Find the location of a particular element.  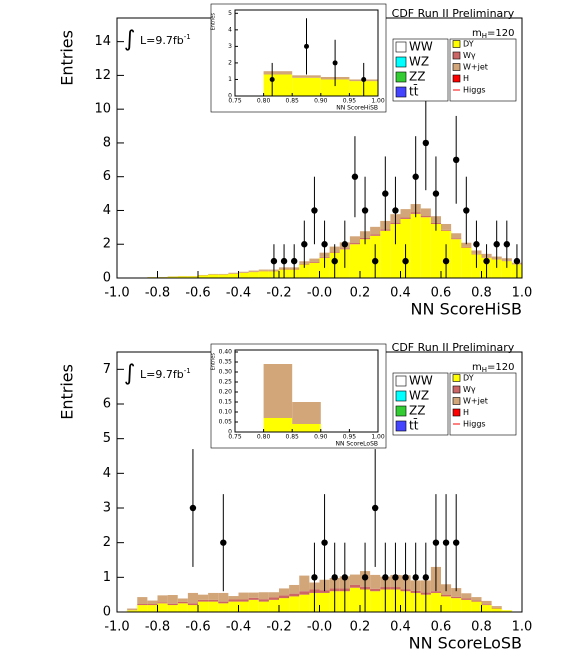

legend-label: ZZ is located at coordinates (417, 411).